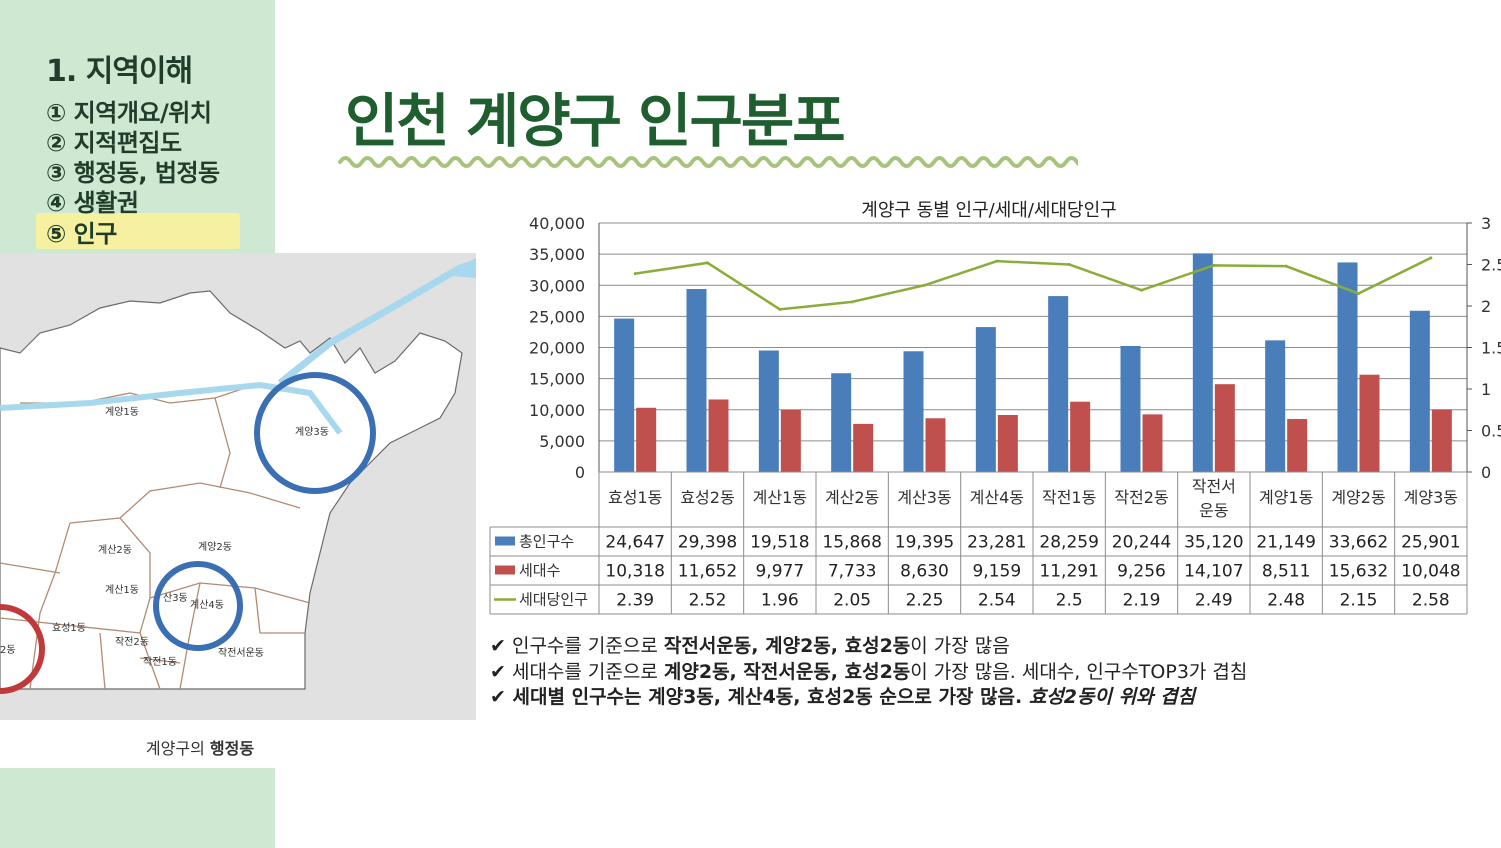 The width and height of the screenshot is (1501, 848). Describe the element at coordinates (779, 543) in the screenshot. I see `data-label: 19,518` at that location.